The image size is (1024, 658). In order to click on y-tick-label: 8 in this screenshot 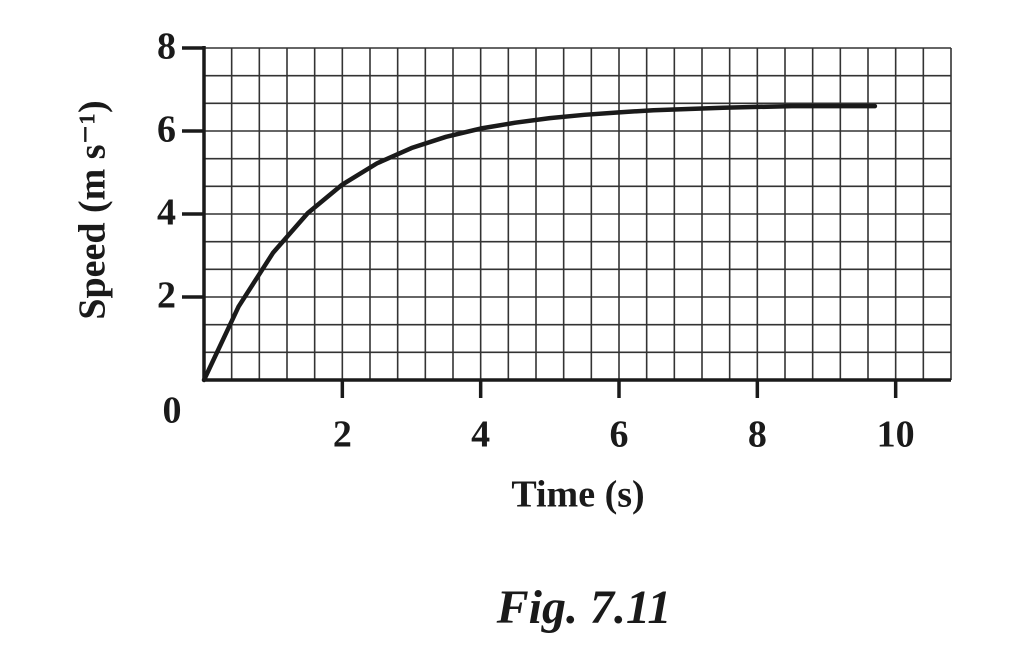, I will do `click(166, 47)`.